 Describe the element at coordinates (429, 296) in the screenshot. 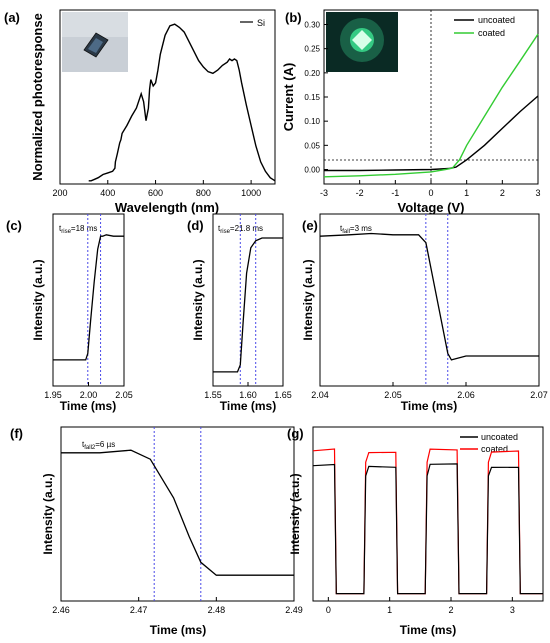

I see `series-line-e` at that location.